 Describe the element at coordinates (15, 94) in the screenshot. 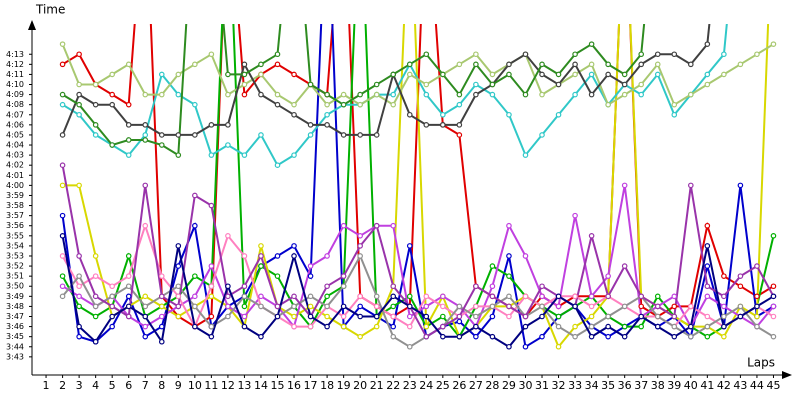

I see `y-tick-label: 4:09` at that location.